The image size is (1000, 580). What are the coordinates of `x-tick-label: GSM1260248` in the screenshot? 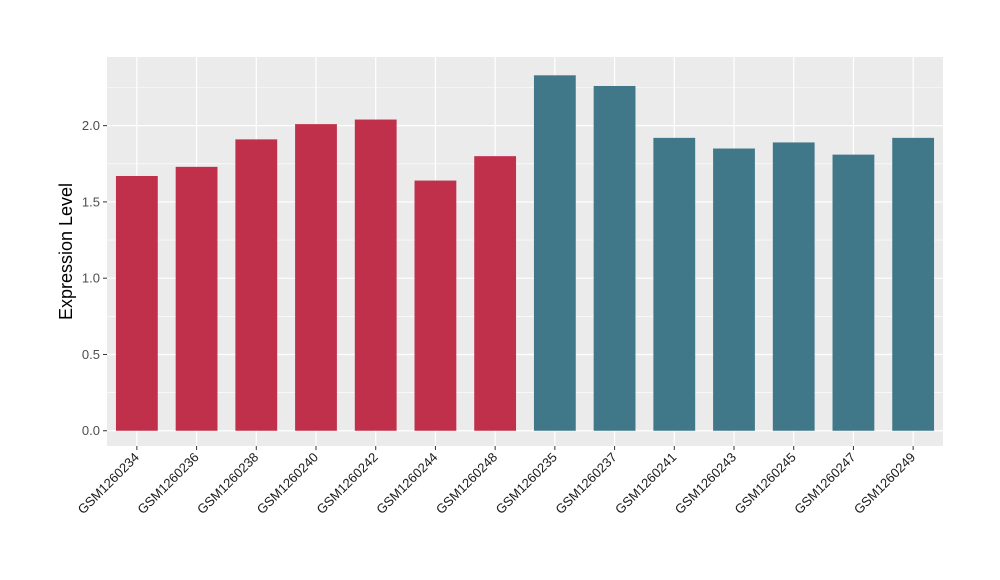 It's located at (466, 483).